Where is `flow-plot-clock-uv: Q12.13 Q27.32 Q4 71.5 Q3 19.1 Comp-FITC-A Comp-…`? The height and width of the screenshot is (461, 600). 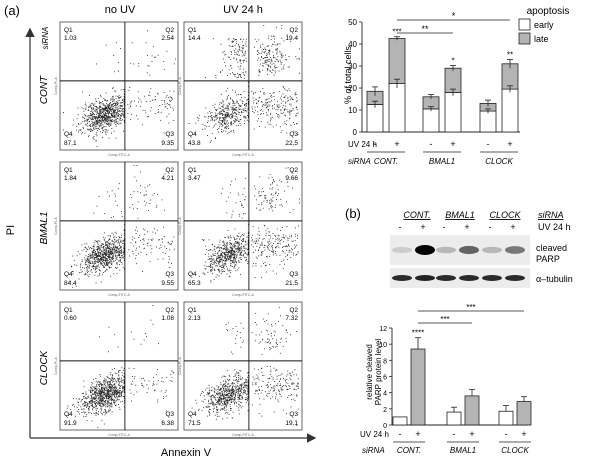 flow-plot-clock-uv: Q12.13 Q27.32 Q4 71.5 Q3 19.1 Comp-FITC-A Comp-… is located at coordinates (240, 369).